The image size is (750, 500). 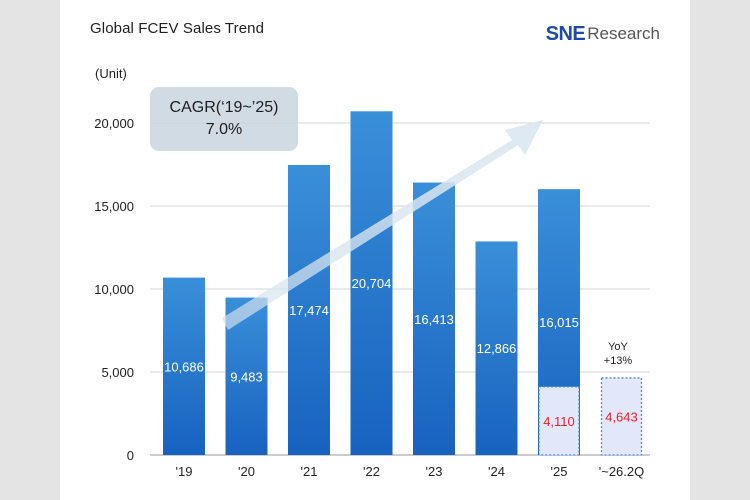 I want to click on x-tick-label: '~26.2Q, so click(x=622, y=471).